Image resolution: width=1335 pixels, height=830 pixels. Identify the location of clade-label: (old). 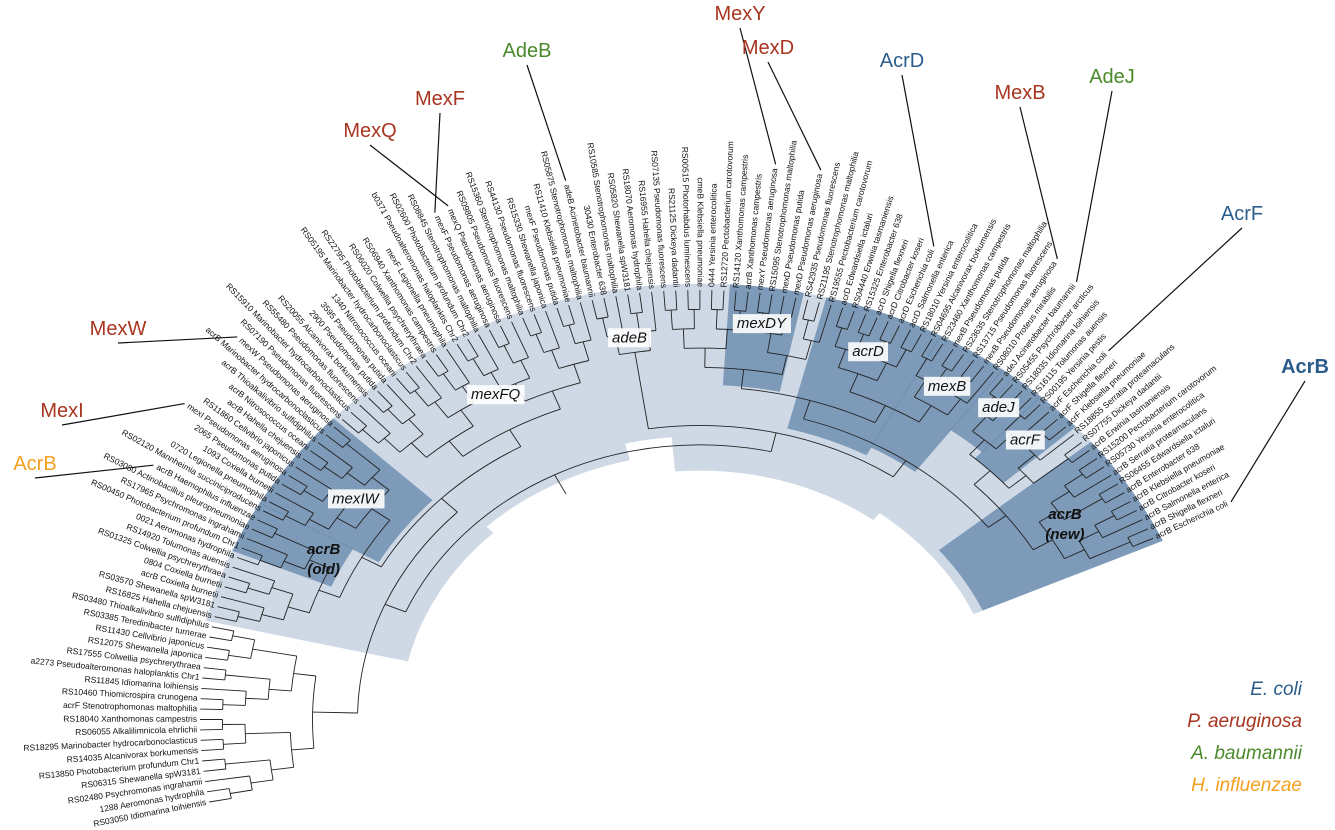
(323, 569).